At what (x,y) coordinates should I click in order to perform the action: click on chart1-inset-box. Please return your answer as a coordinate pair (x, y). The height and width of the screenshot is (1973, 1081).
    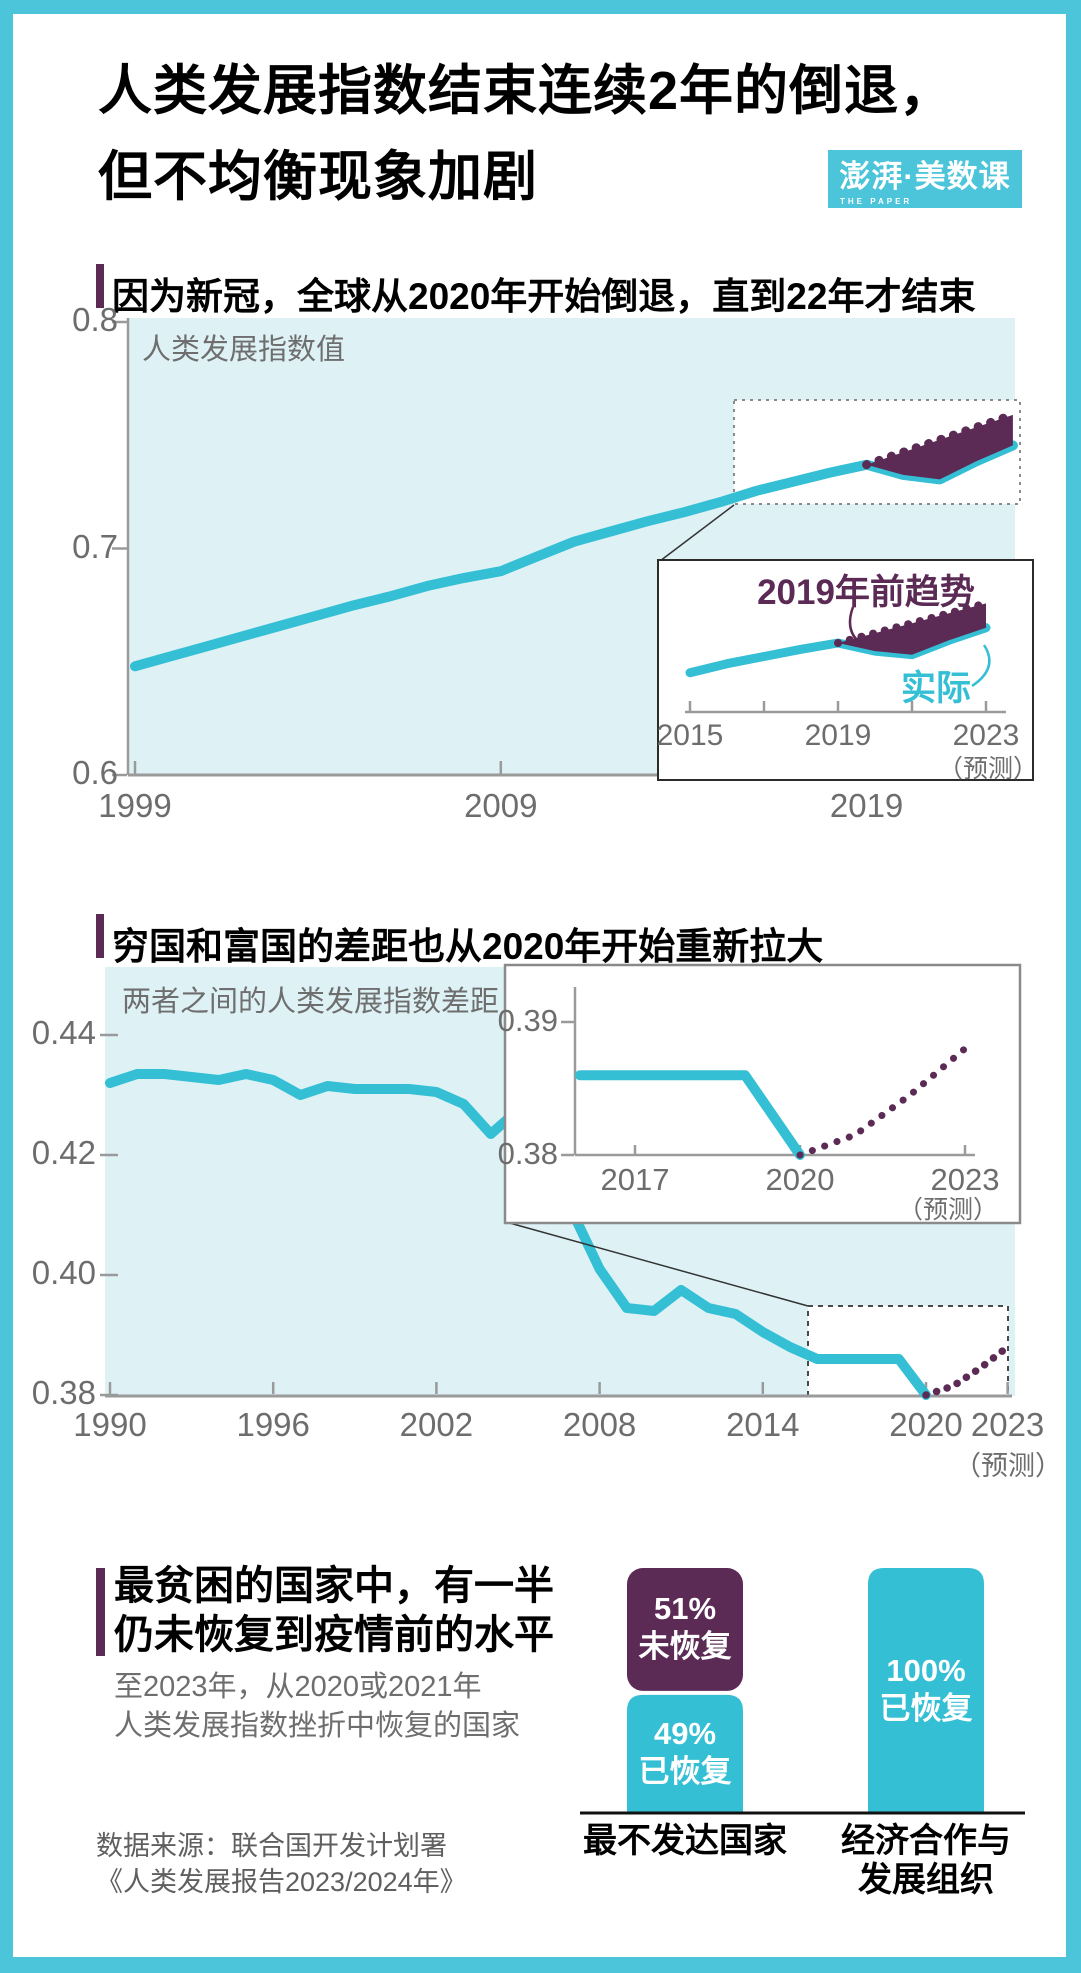
    Looking at the image, I should click on (845, 670).